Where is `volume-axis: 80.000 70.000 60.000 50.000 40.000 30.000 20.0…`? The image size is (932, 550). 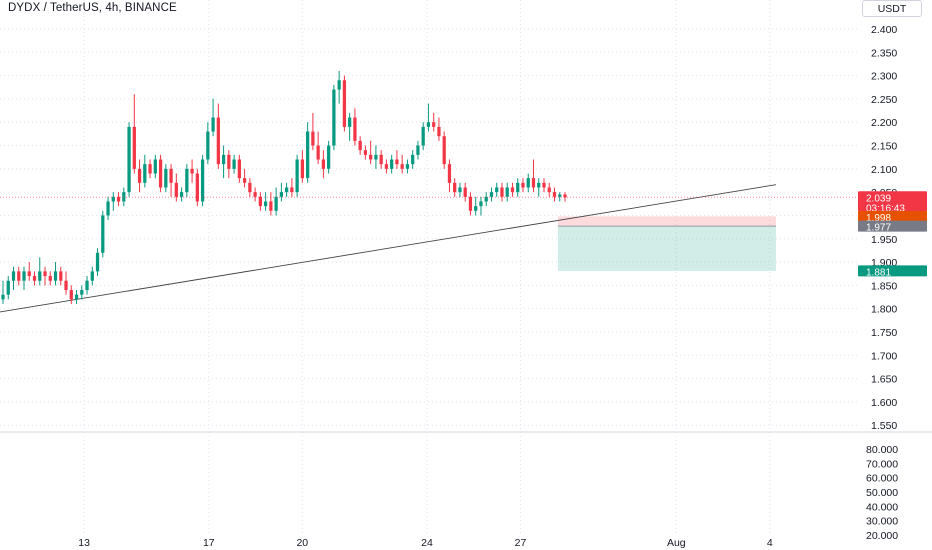 volume-axis: 80.000 70.000 60.000 50.000 40.000 30.000 20.0… is located at coordinates (882, 493).